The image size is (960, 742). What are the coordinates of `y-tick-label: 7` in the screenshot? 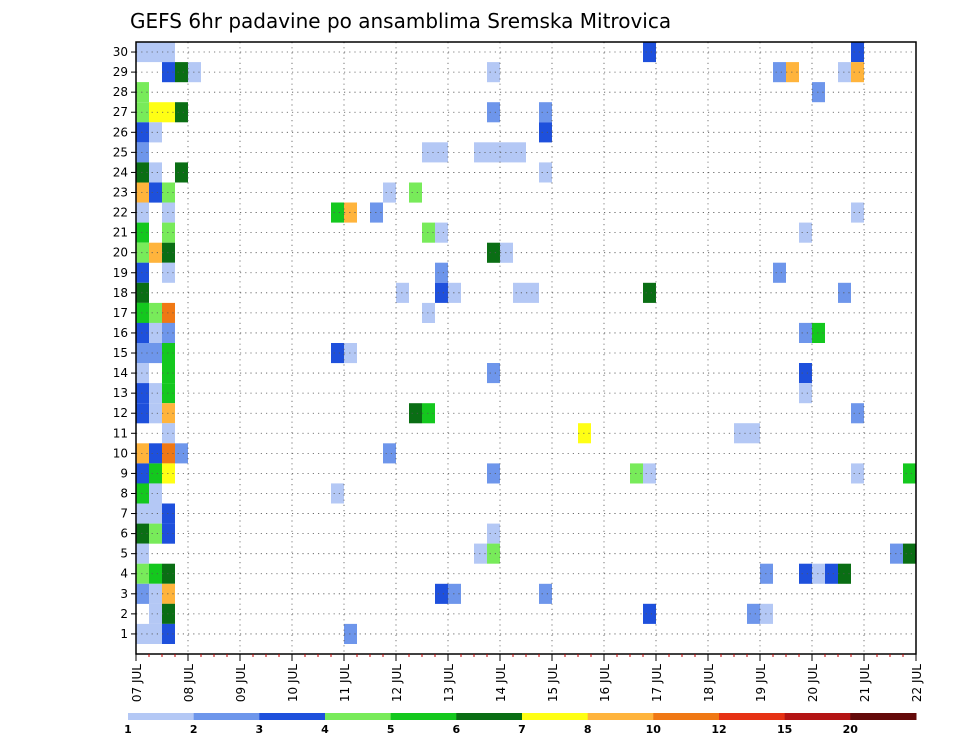 It's located at (124, 514).